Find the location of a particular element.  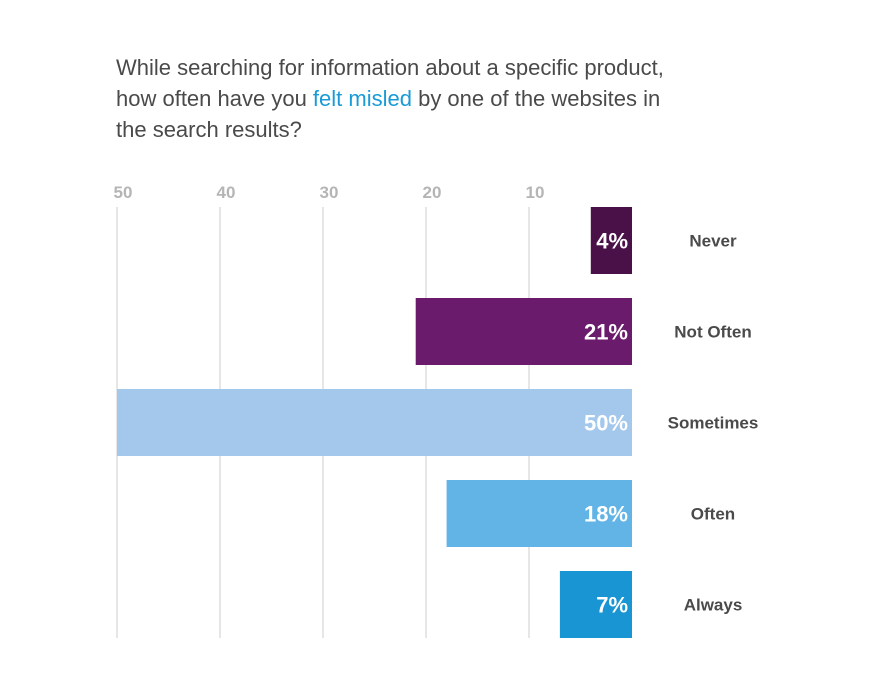

bar-never is located at coordinates (611, 240).